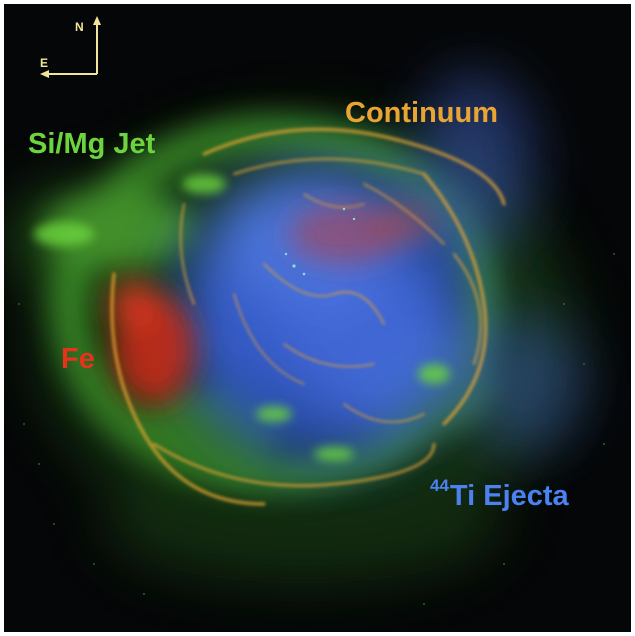  I want to click on north-arrow-icon, so click(97, 20).